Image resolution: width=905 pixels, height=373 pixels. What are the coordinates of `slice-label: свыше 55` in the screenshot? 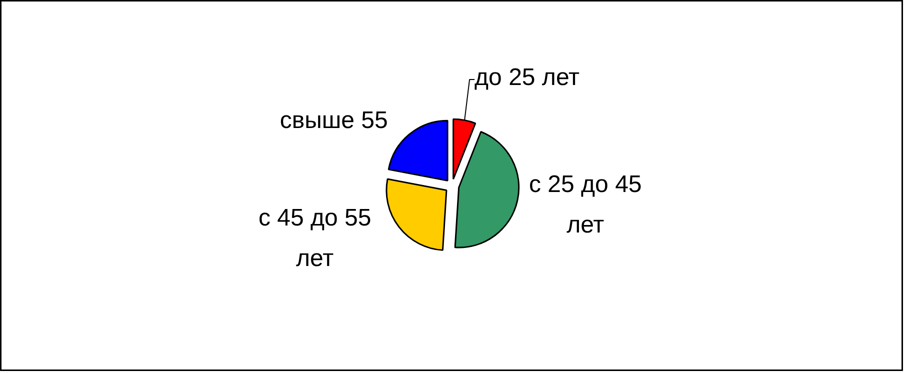 It's located at (334, 120).